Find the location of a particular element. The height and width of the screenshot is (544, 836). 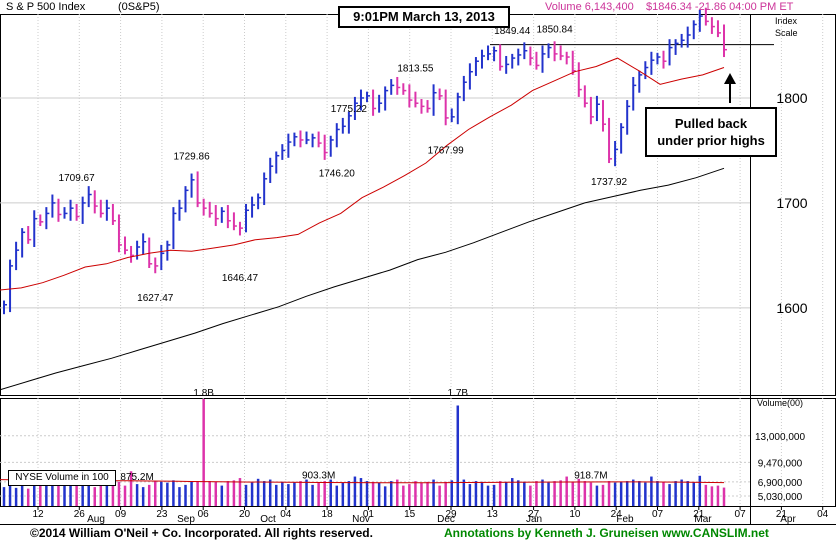

date-tick-label: 10 is located at coordinates (575, 514).